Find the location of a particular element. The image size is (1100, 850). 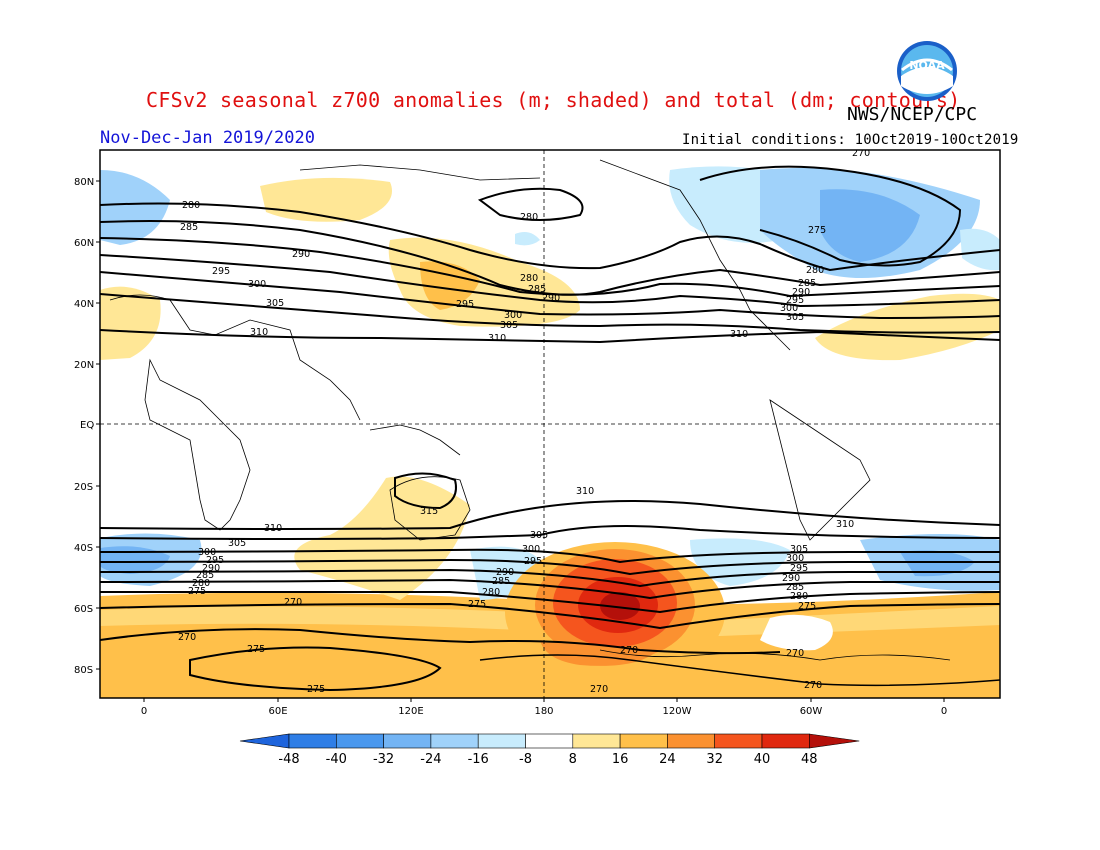

colorbar-tick-label: -32 is located at coordinates (383, 759).